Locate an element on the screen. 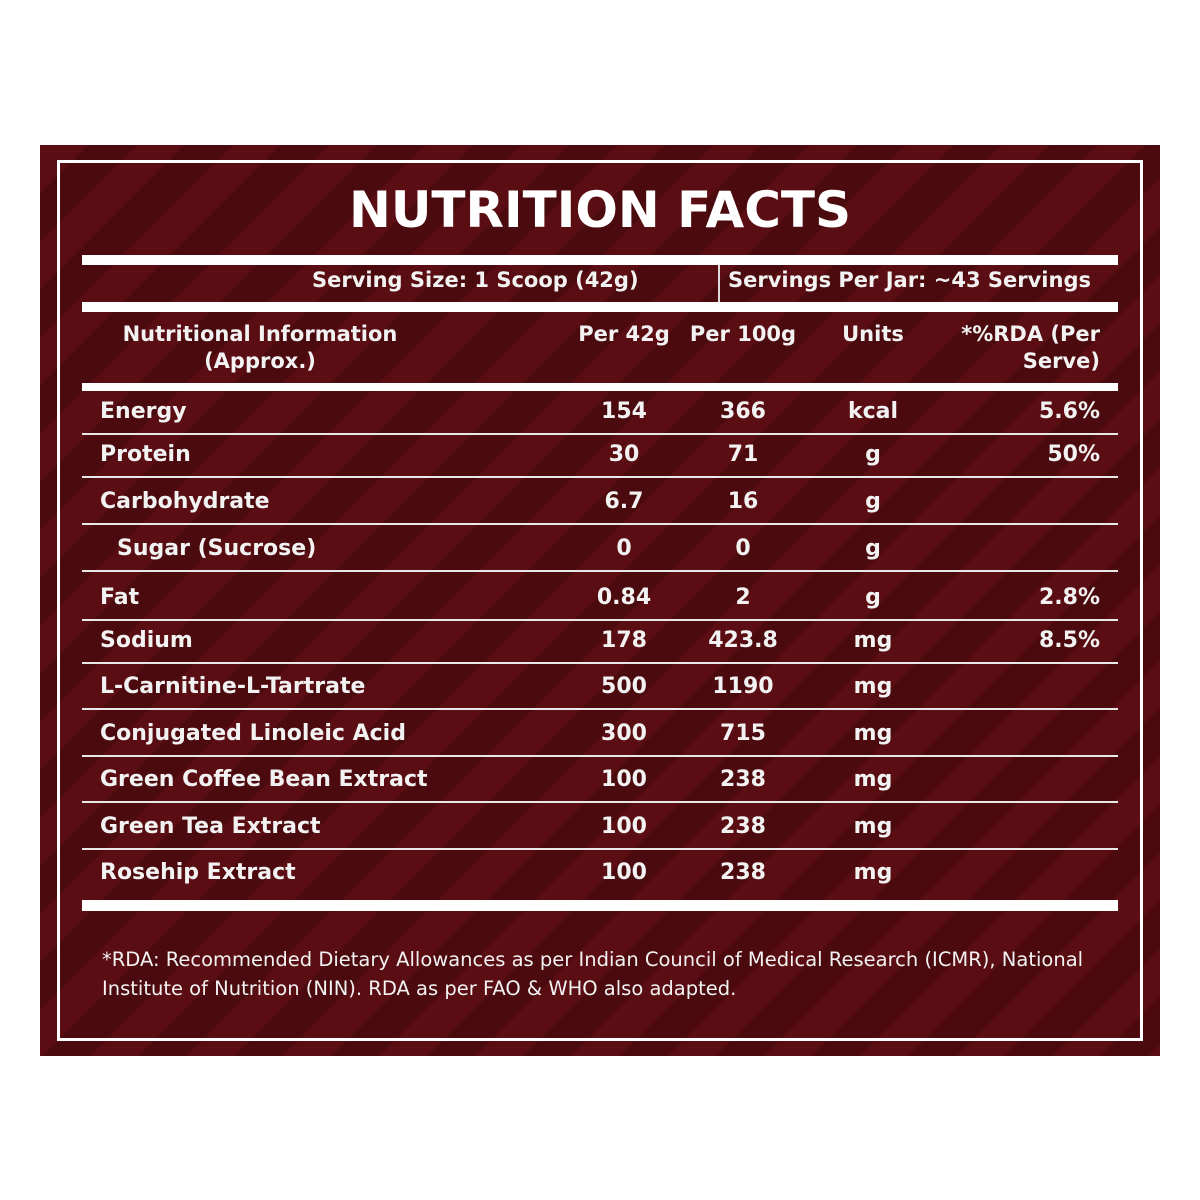  cell: 154 is located at coordinates (624, 411).